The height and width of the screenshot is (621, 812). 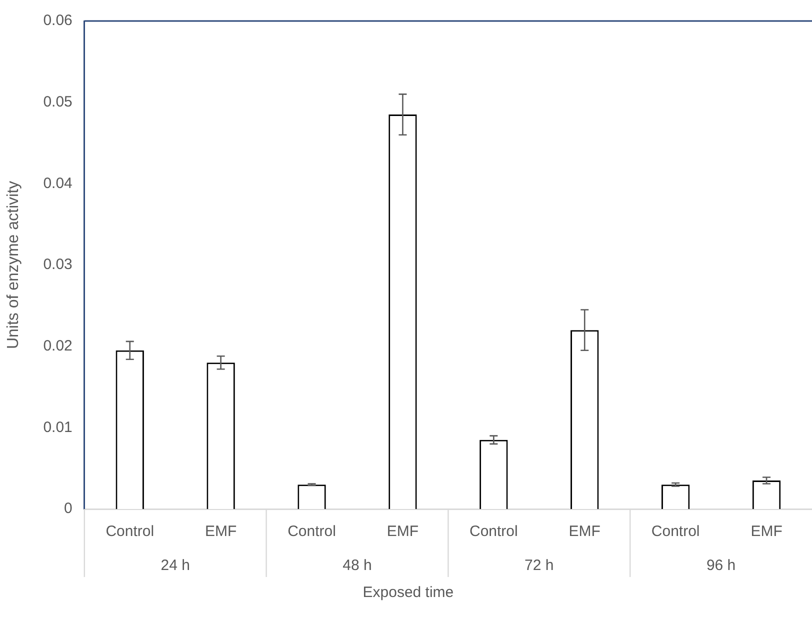 I want to click on y-tick-label: 0, so click(x=68, y=509).